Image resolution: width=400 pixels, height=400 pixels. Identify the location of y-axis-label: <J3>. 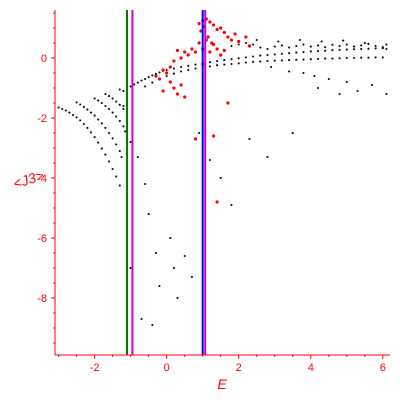
(28, 179).